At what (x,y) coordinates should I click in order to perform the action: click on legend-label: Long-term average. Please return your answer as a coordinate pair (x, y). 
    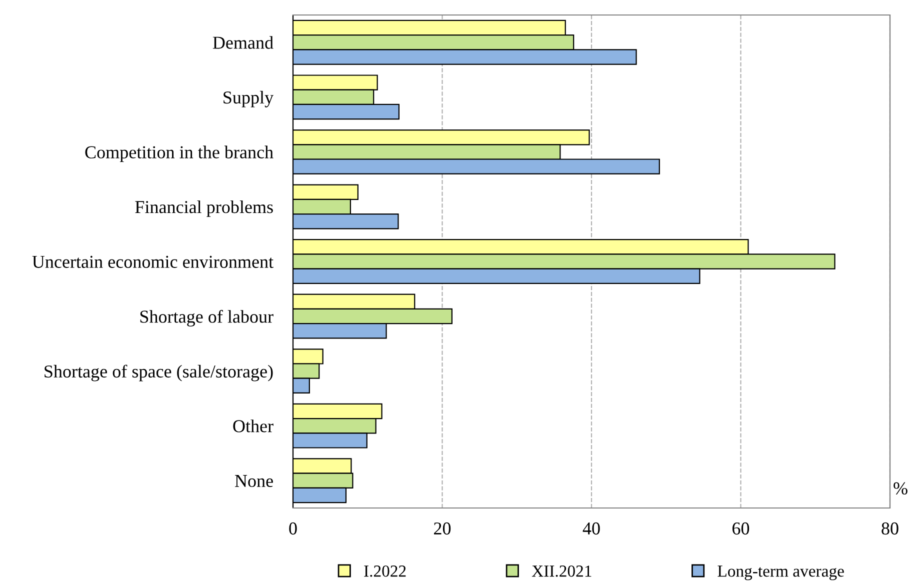
    Looking at the image, I should click on (781, 573).